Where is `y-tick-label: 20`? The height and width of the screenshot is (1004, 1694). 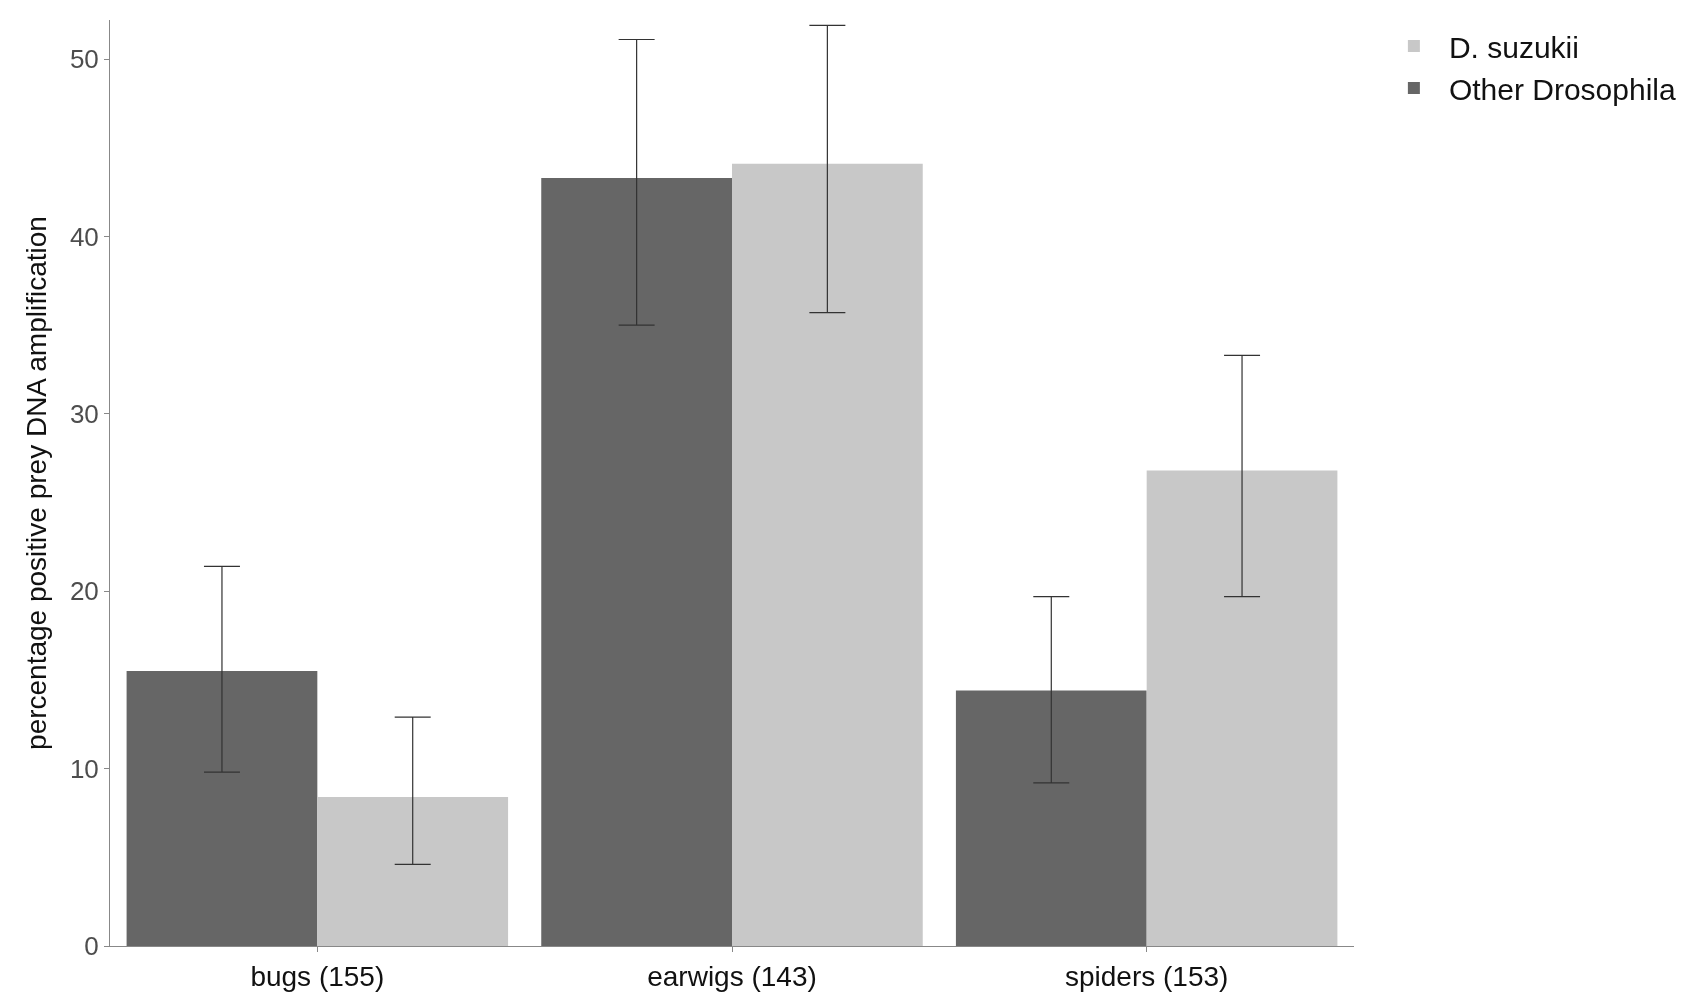 y-tick-label: 20 is located at coordinates (84, 591).